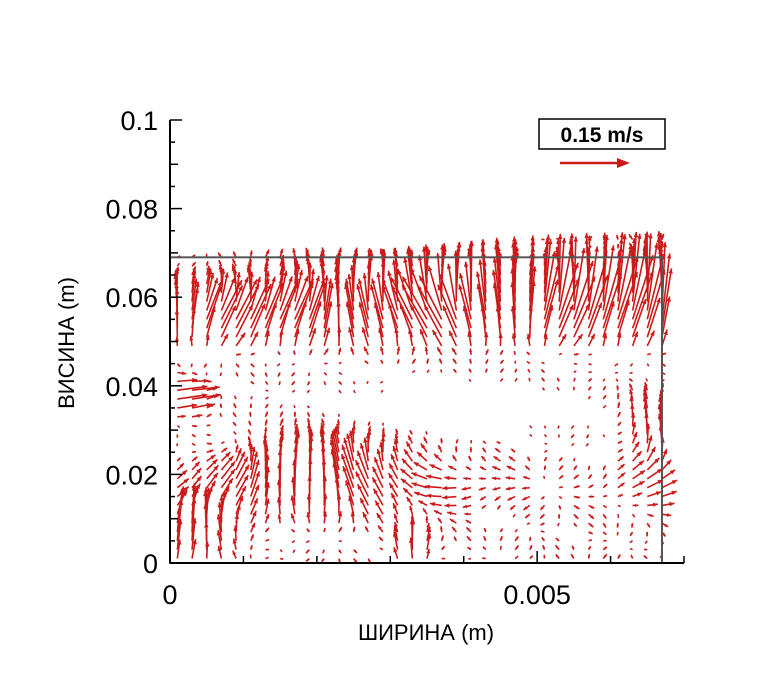 The height and width of the screenshot is (674, 758). What do you see at coordinates (131, 298) in the screenshot?
I see `y-tick-label: 0.06` at bounding box center [131, 298].